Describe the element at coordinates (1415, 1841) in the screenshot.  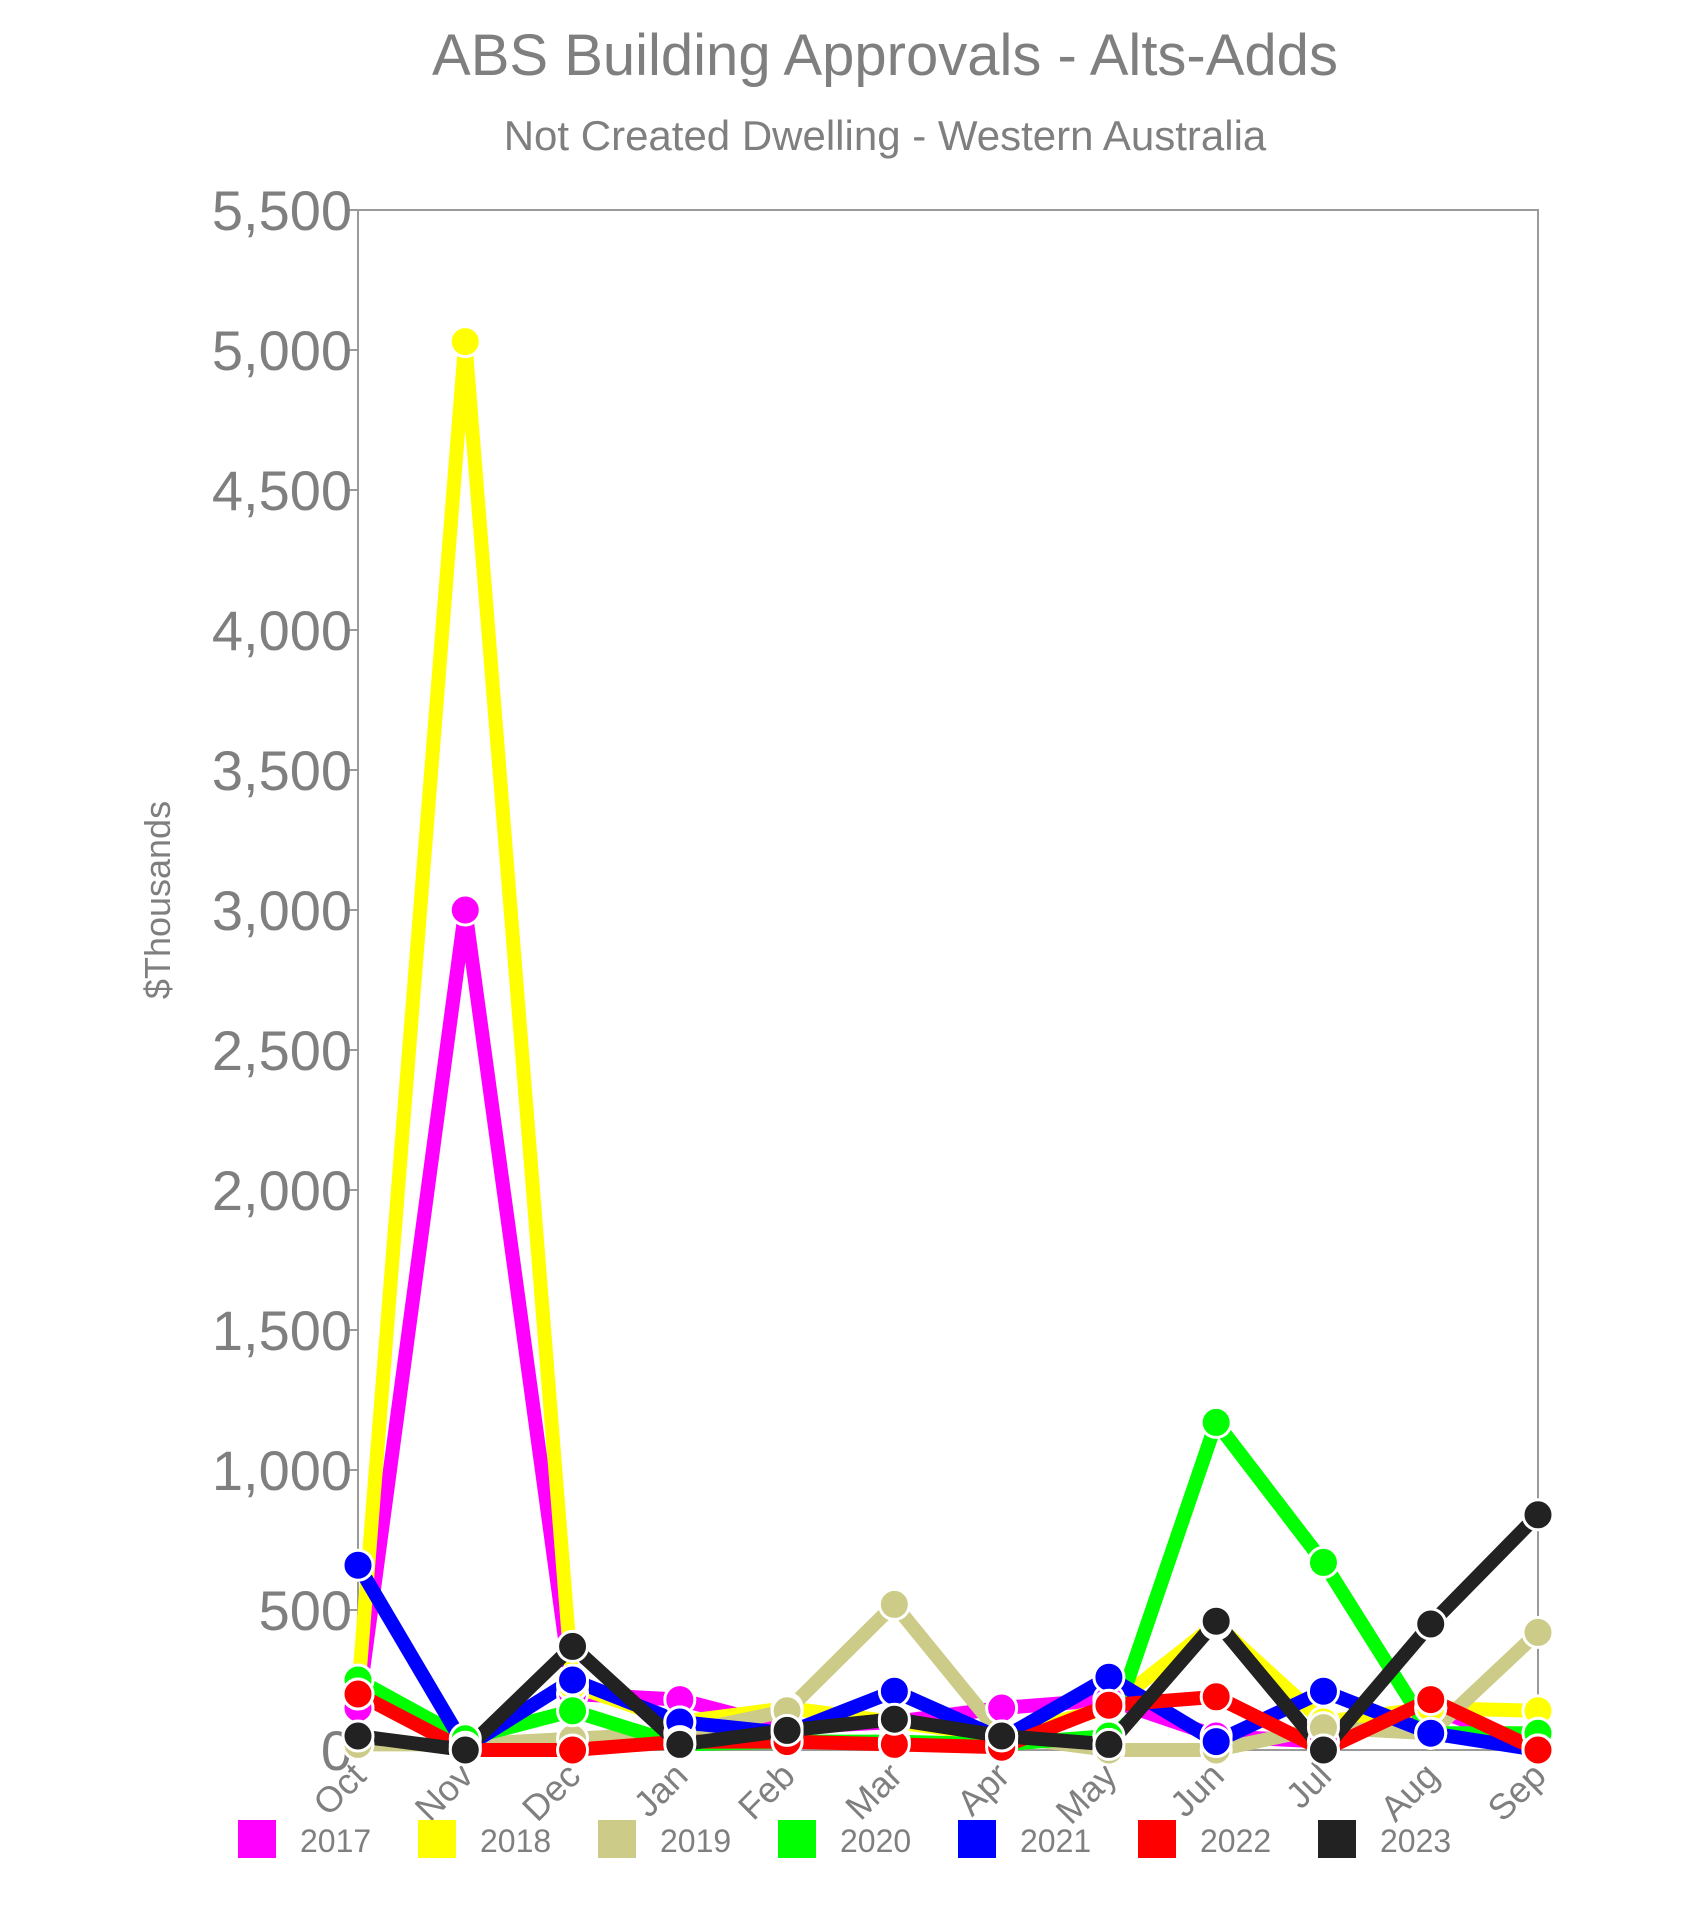
I see `legend-label-2023: 2023` at that location.